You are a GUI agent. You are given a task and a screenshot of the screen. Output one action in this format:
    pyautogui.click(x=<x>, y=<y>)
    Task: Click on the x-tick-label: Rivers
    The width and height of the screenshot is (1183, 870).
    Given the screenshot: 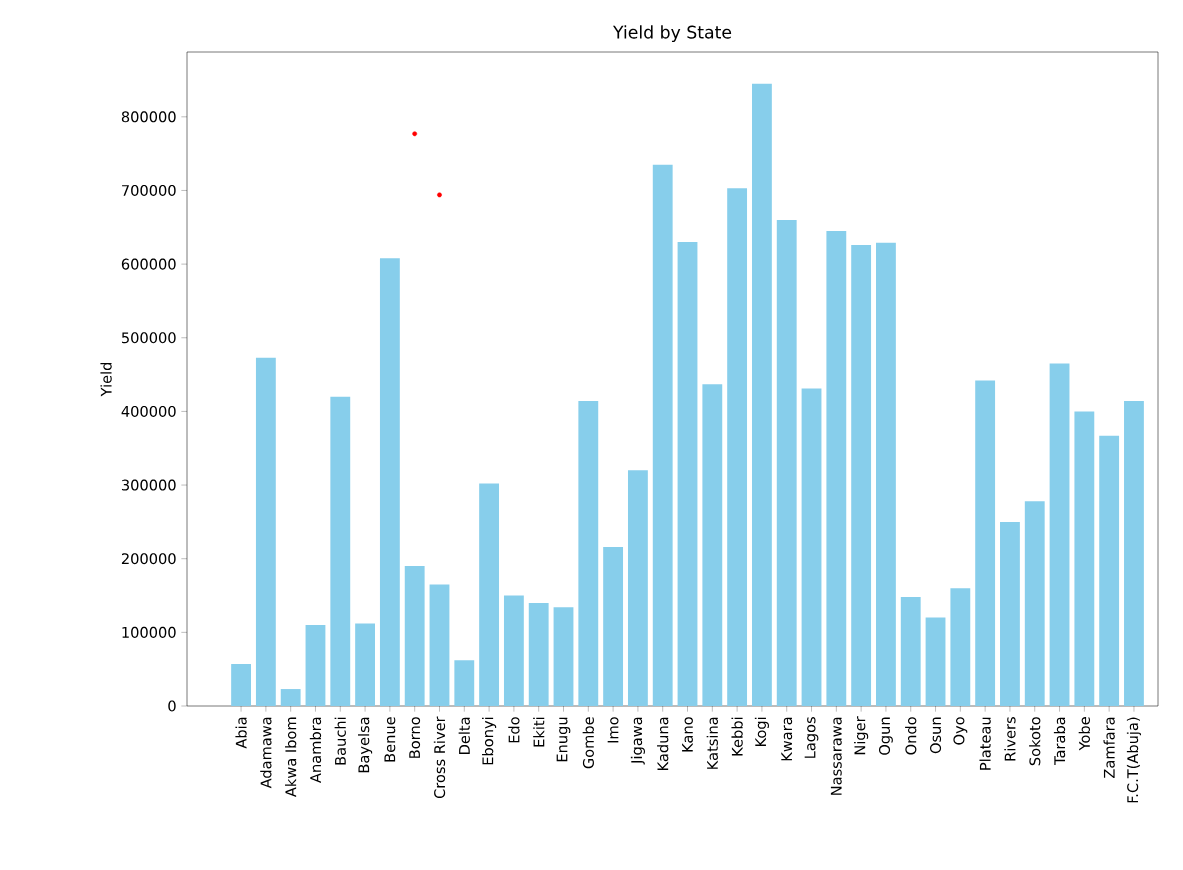 What is the action you would take?
    pyautogui.click(x=1010, y=739)
    